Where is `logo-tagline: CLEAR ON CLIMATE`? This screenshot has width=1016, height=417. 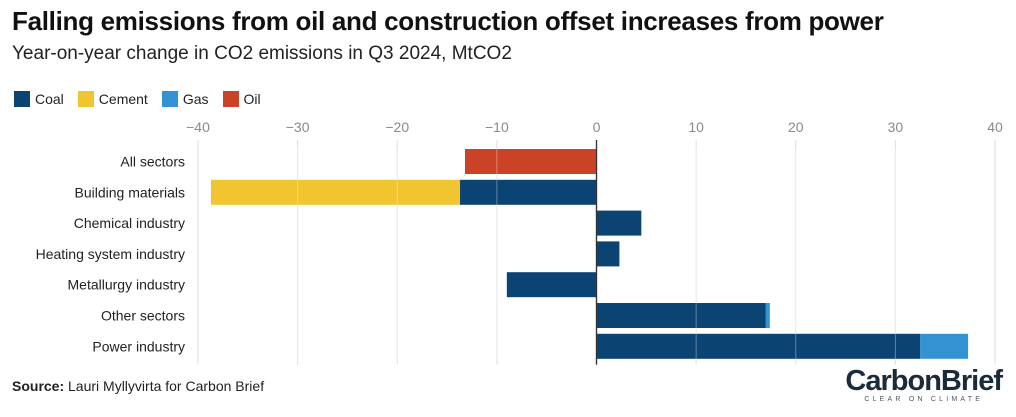 logo-tagline: CLEAR ON CLIMATE is located at coordinates (924, 399).